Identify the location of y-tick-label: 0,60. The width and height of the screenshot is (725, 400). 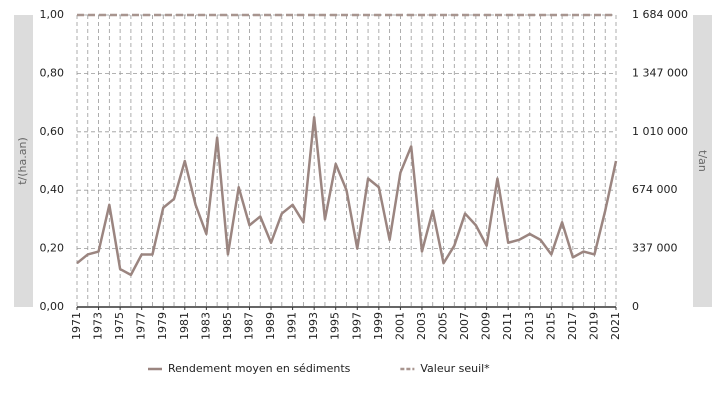
(52, 131).